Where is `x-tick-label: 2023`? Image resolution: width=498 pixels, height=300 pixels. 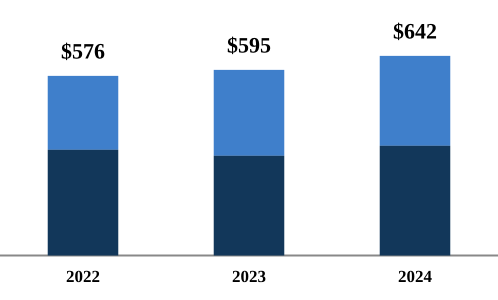
x-tick-label: 2023 is located at coordinates (249, 276).